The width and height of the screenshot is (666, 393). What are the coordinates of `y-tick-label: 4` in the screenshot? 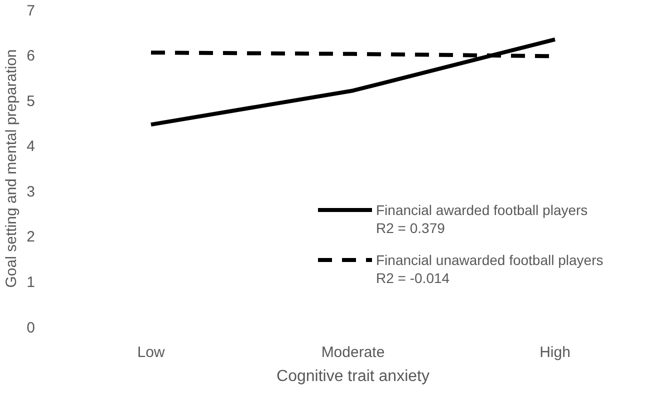 It's located at (30, 147).